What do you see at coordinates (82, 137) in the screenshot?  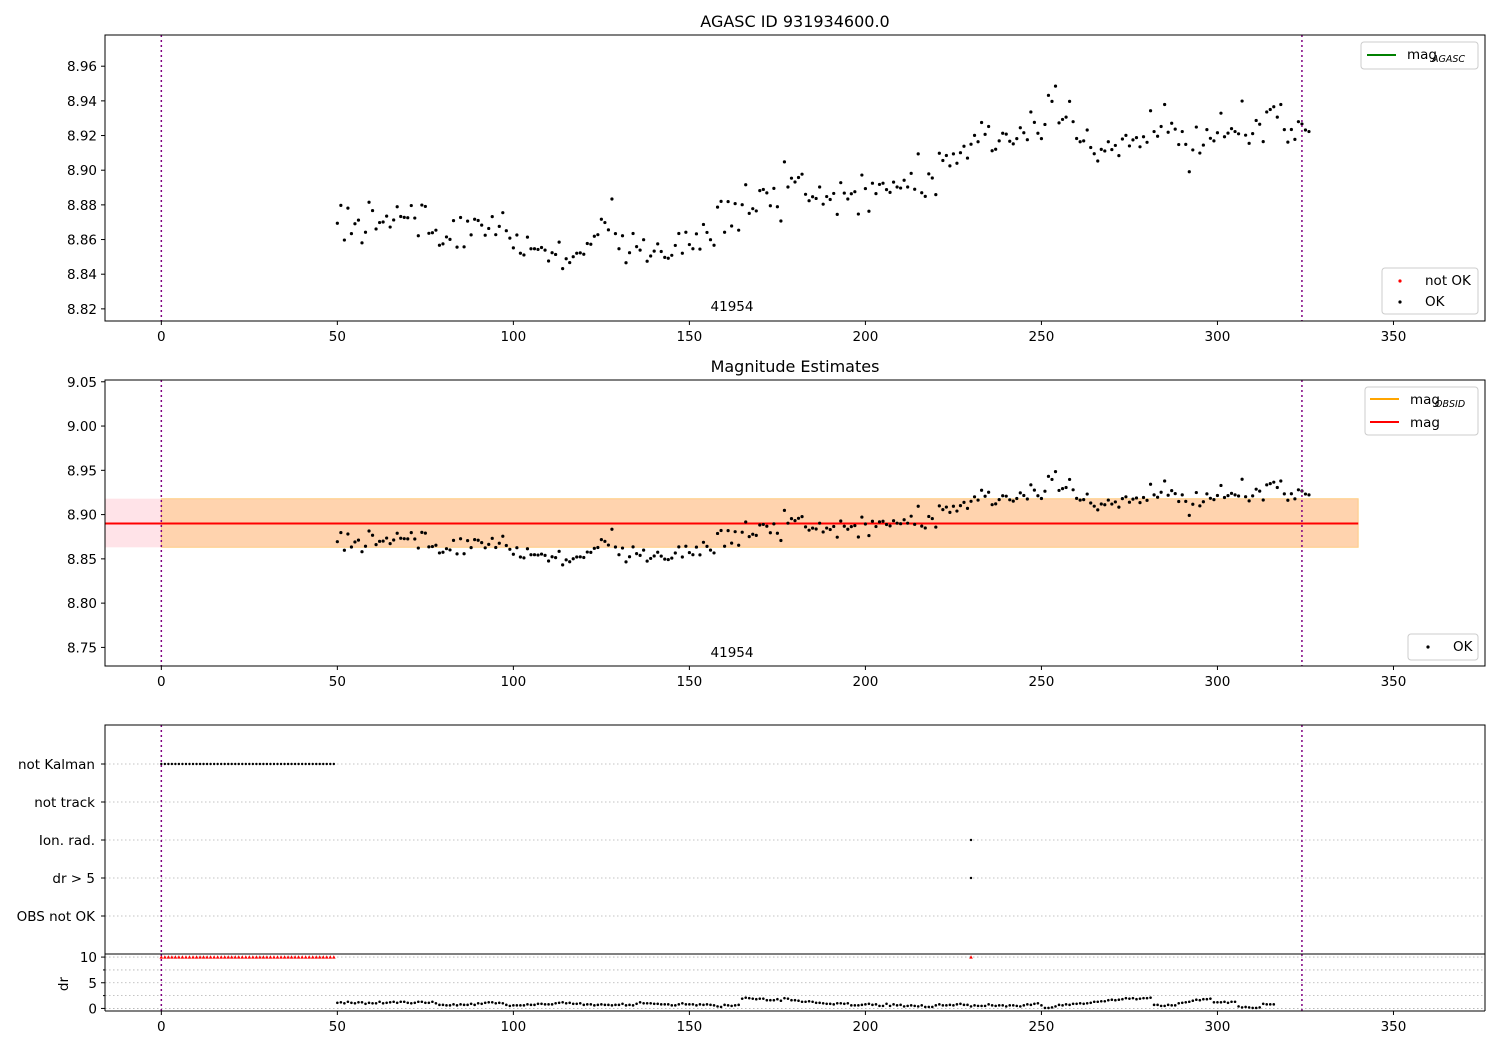 I see `panel1-ytick-label: 8.92` at bounding box center [82, 137].